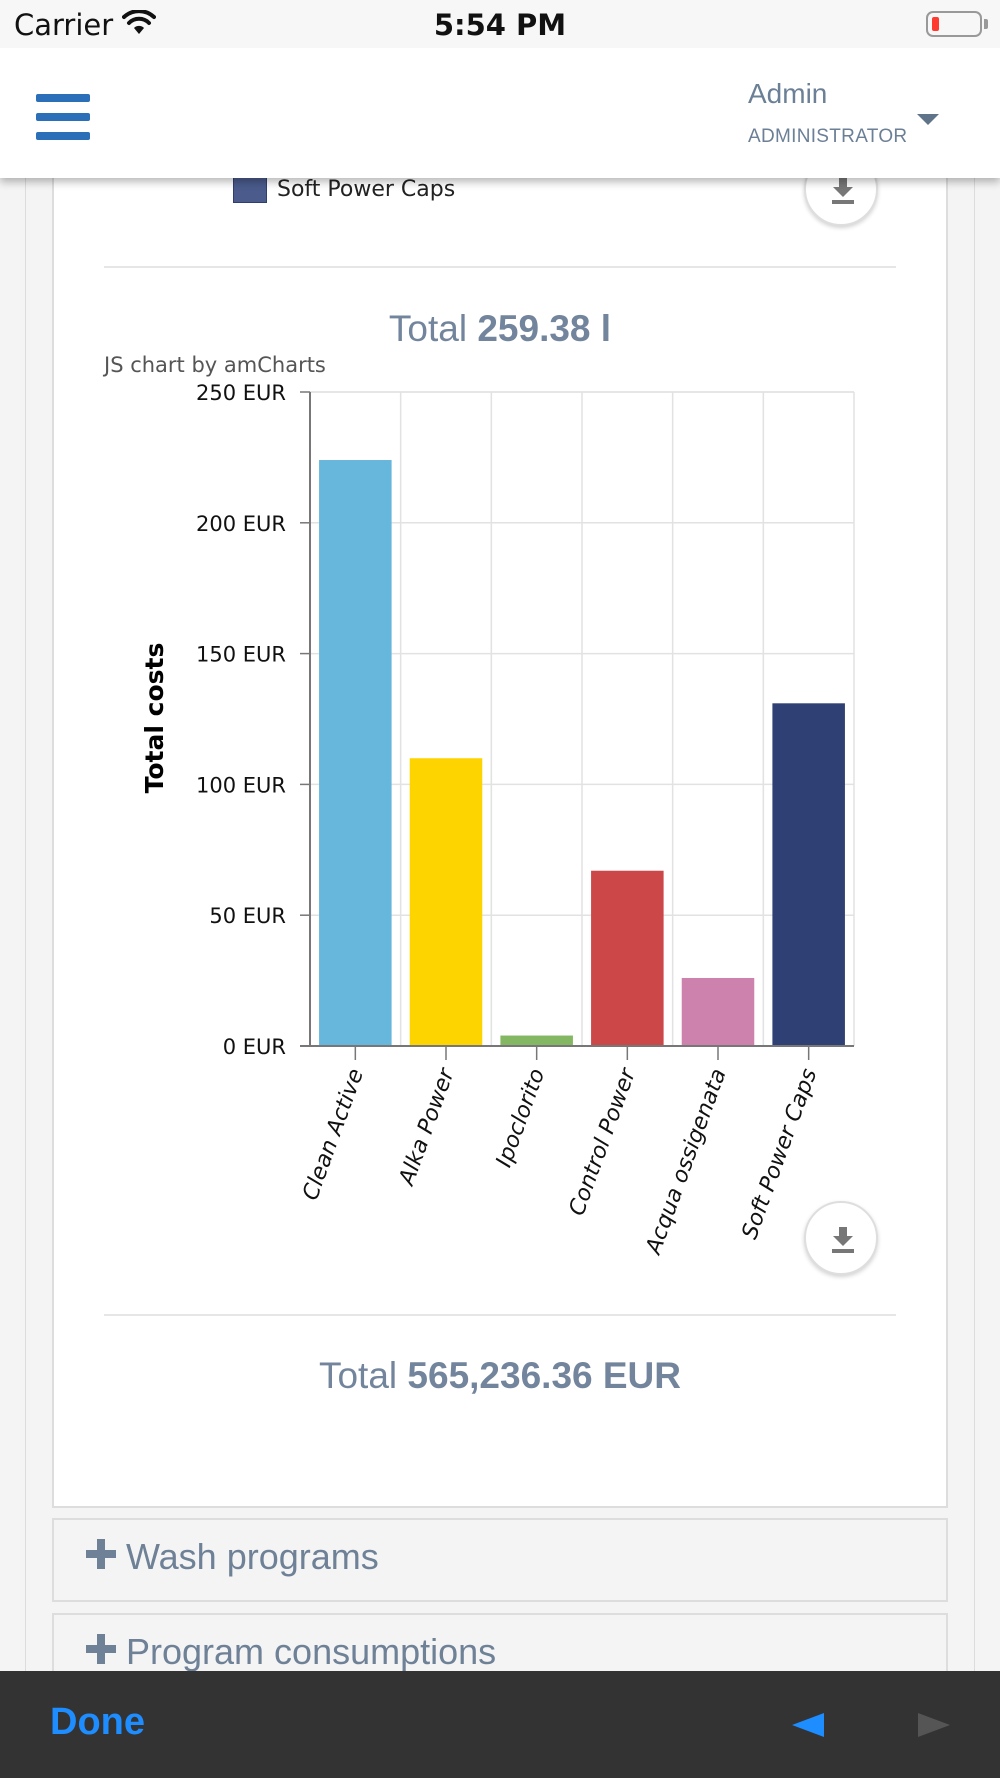 The image size is (1000, 1778). I want to click on carrier-label: Carrier, so click(64, 25).